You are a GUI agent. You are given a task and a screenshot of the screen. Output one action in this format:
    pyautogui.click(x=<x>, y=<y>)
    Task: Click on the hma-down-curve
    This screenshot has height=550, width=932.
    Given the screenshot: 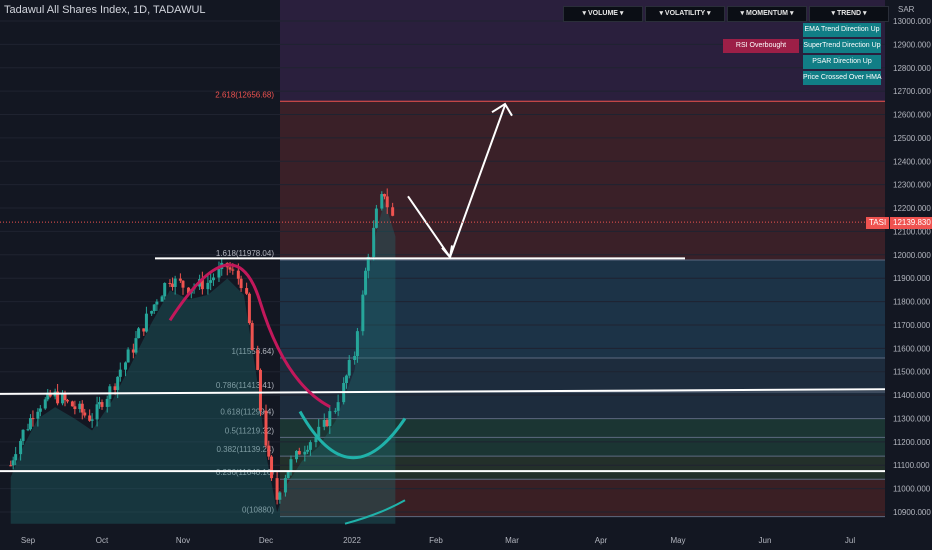 What is the action you would take?
    pyautogui.click(x=249, y=336)
    